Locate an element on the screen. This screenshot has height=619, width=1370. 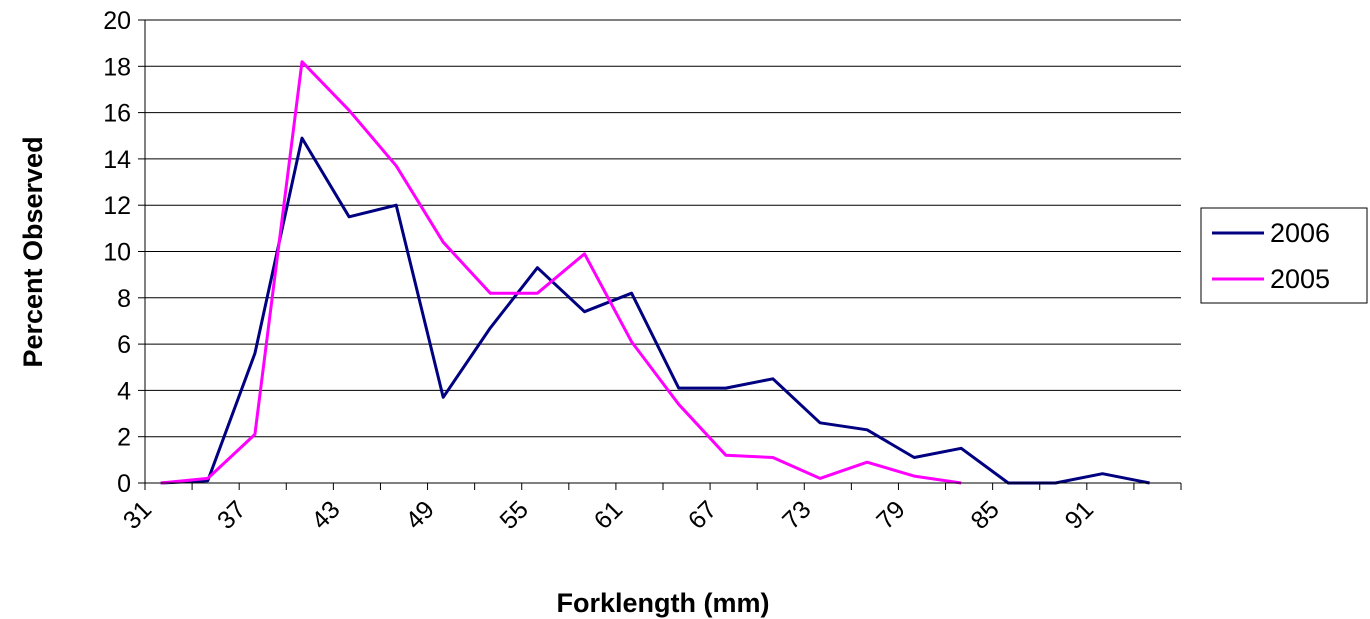
y-tick-labels: 0 2 4 6 8 10 12 14 16 18 20 is located at coordinates (117, 252).